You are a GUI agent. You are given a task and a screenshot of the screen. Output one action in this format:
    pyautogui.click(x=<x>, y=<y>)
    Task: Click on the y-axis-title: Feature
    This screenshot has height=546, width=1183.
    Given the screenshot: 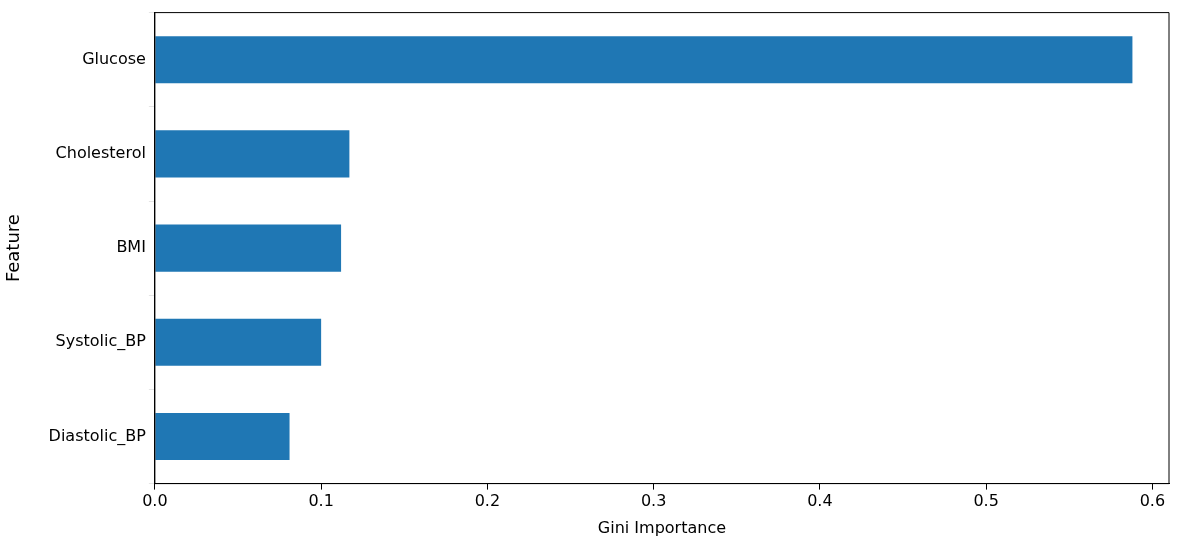 What is the action you would take?
    pyautogui.click(x=13, y=248)
    